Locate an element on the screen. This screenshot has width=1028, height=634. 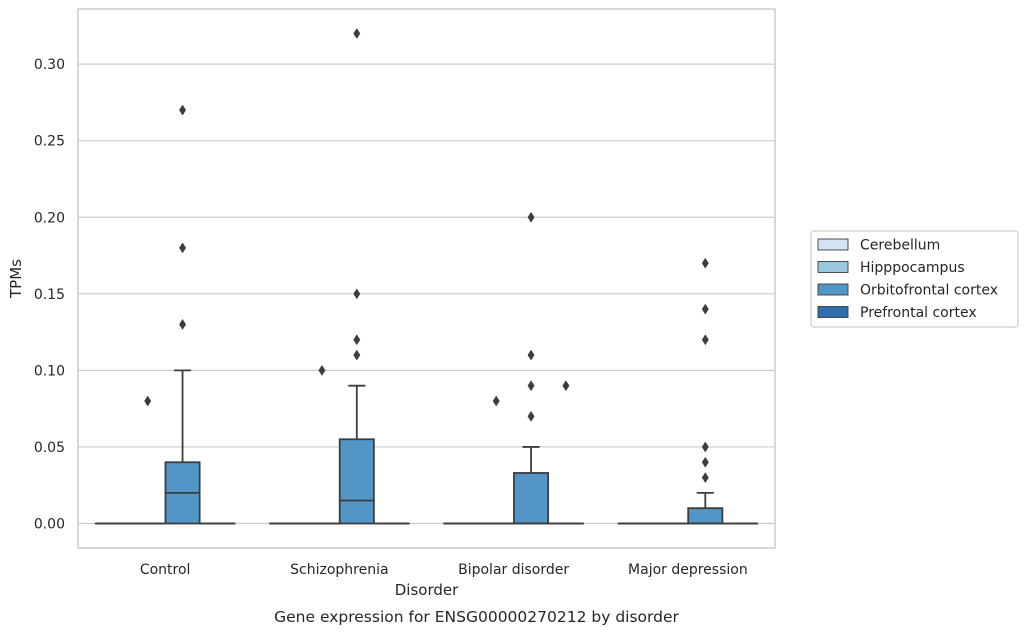
legend-label: Hipppocampus is located at coordinates (912, 268).